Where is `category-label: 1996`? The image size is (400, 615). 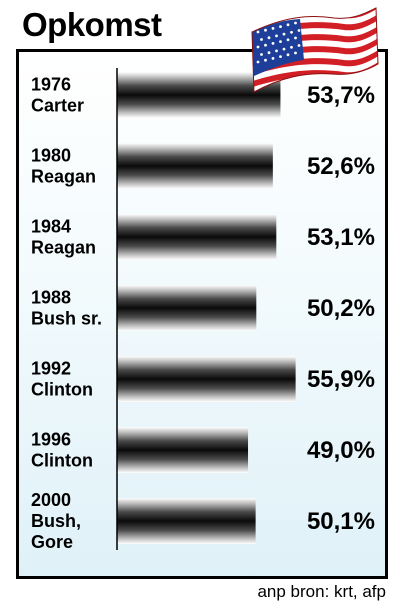 category-label: 1996 is located at coordinates (51, 440).